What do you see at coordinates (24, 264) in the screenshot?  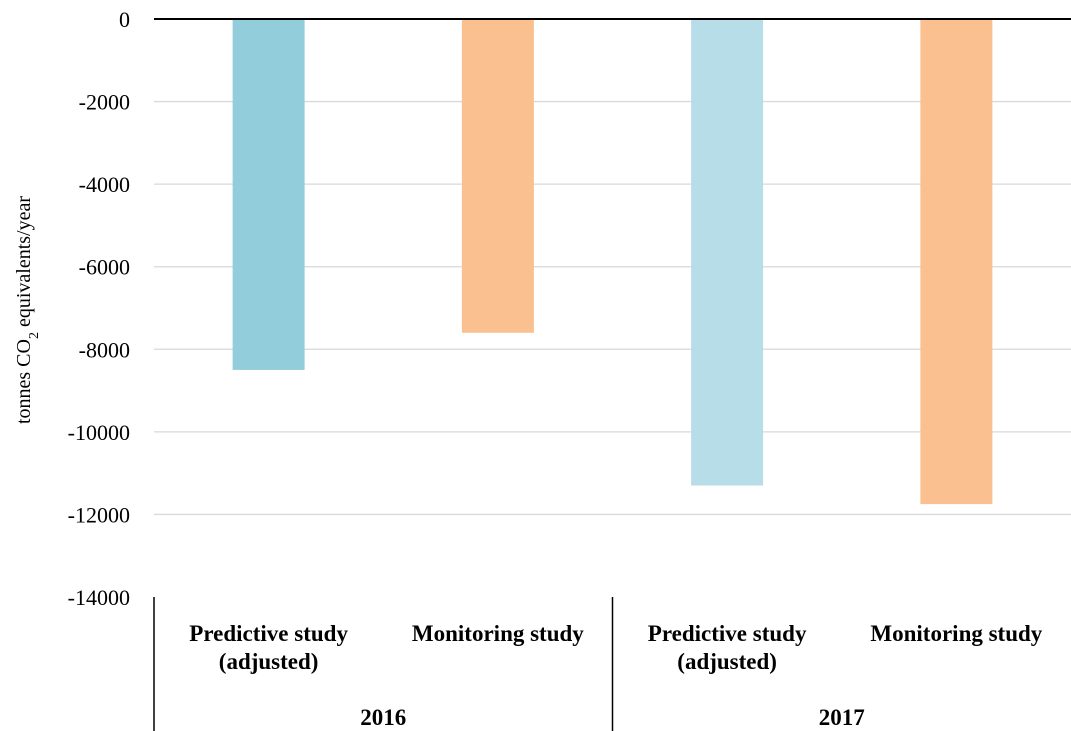 I see `y-axis-title-suffix: equivalents/year` at bounding box center [24, 264].